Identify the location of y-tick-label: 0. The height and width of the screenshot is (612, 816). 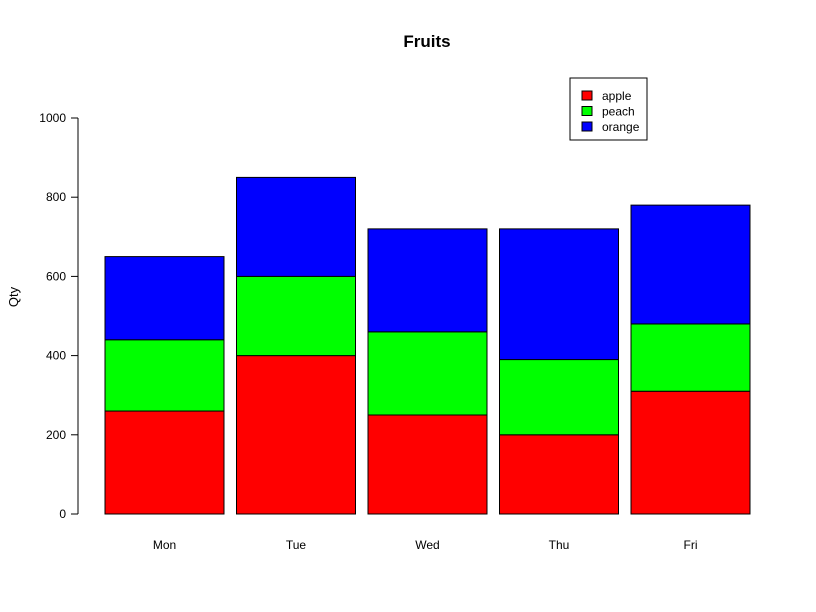
(62, 514).